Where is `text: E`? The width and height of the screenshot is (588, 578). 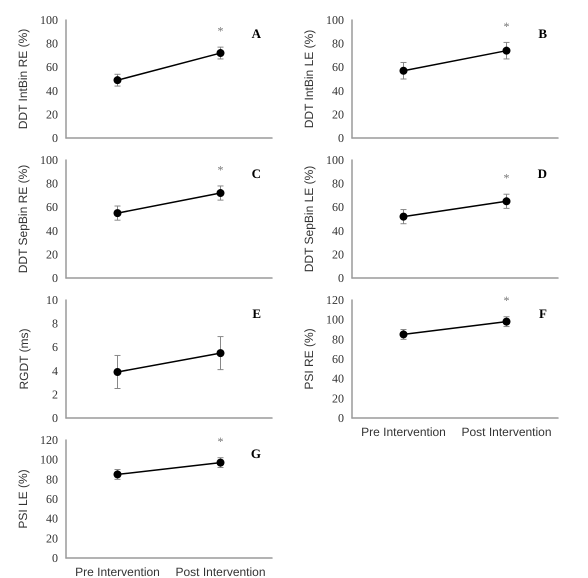
text: E is located at coordinates (256, 313).